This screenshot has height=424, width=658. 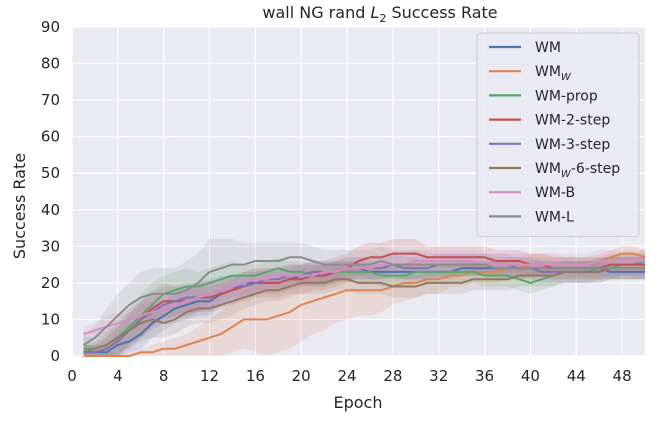 I want to click on x-tick-label: 40, so click(x=530, y=376).